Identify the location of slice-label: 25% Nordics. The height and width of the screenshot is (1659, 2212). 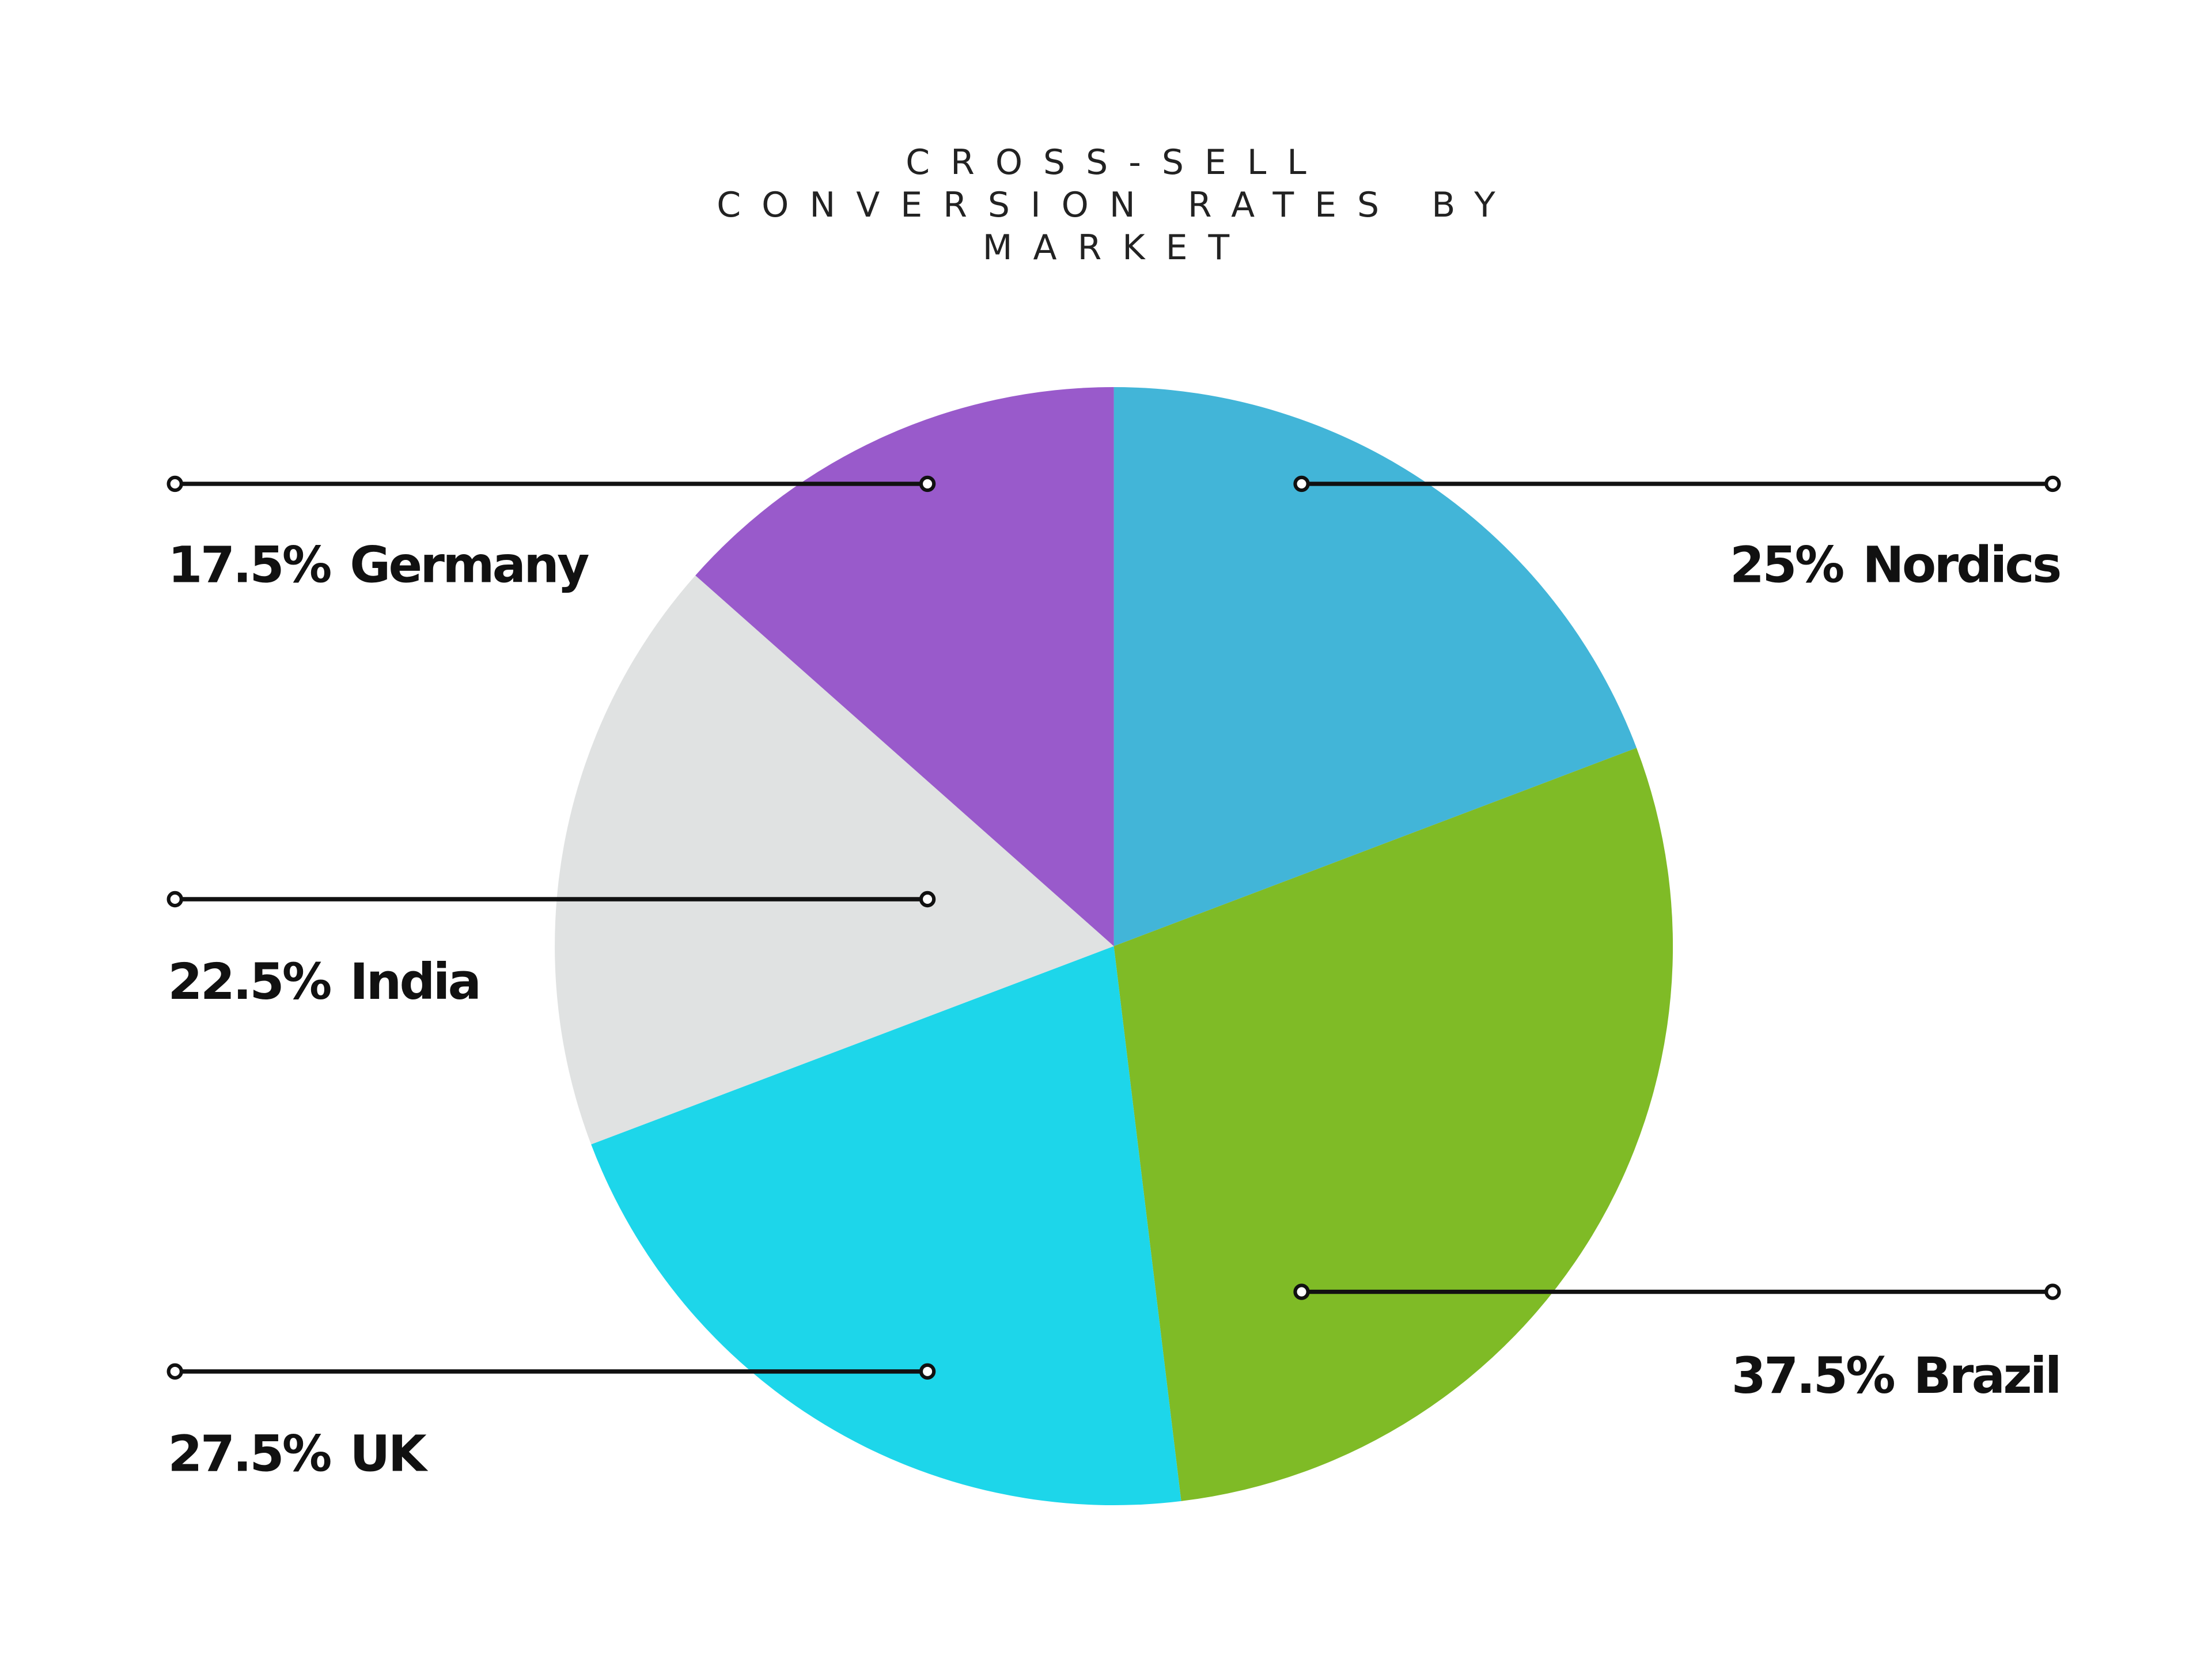
(1895, 565).